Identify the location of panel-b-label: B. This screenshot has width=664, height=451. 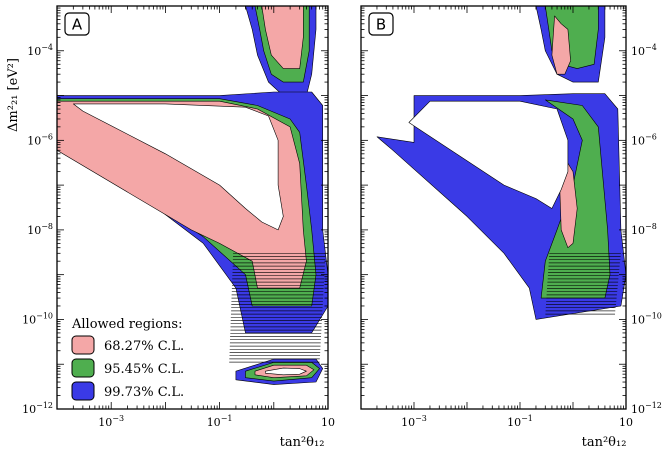
(381, 25).